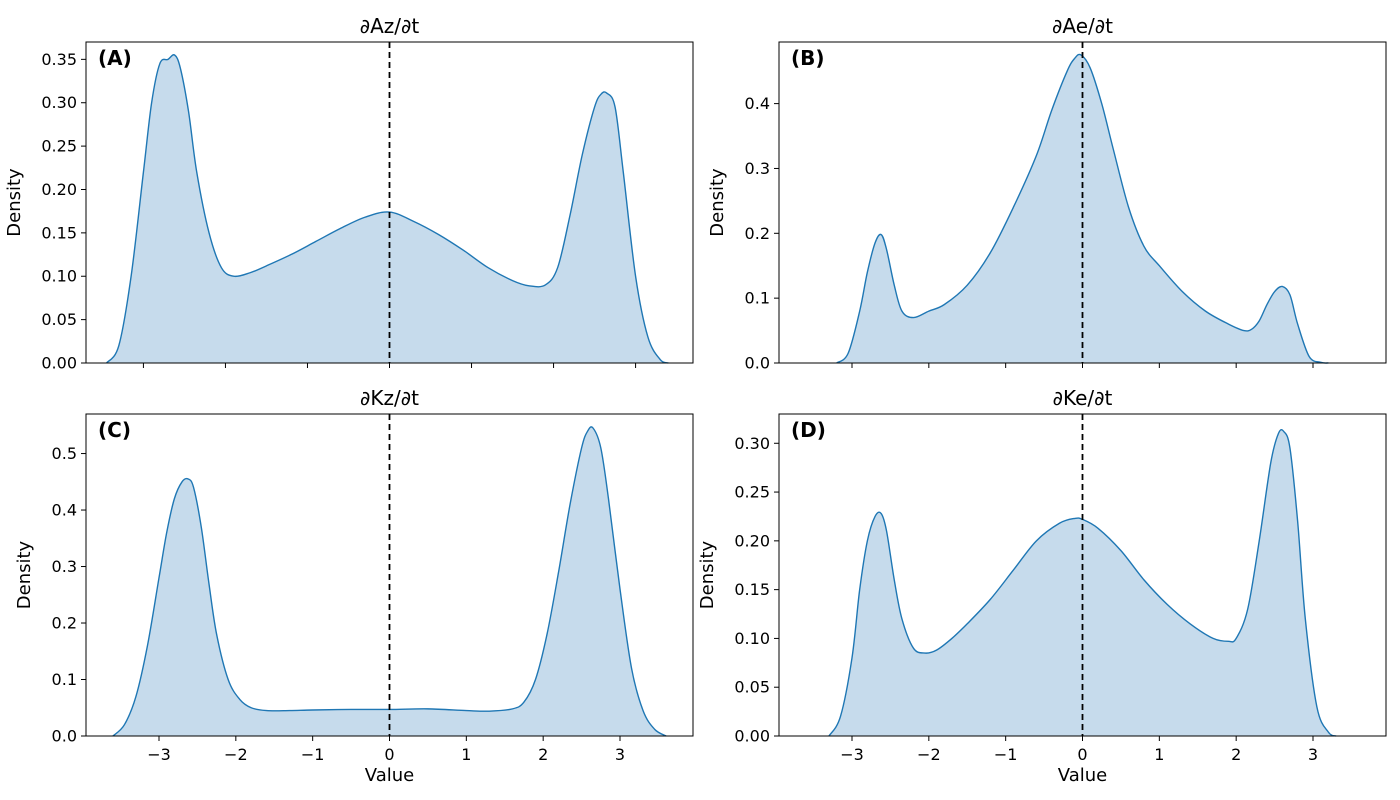 The image size is (1400, 800). Describe the element at coordinates (808, 58) in the screenshot. I see `panel-label: (B)` at that location.